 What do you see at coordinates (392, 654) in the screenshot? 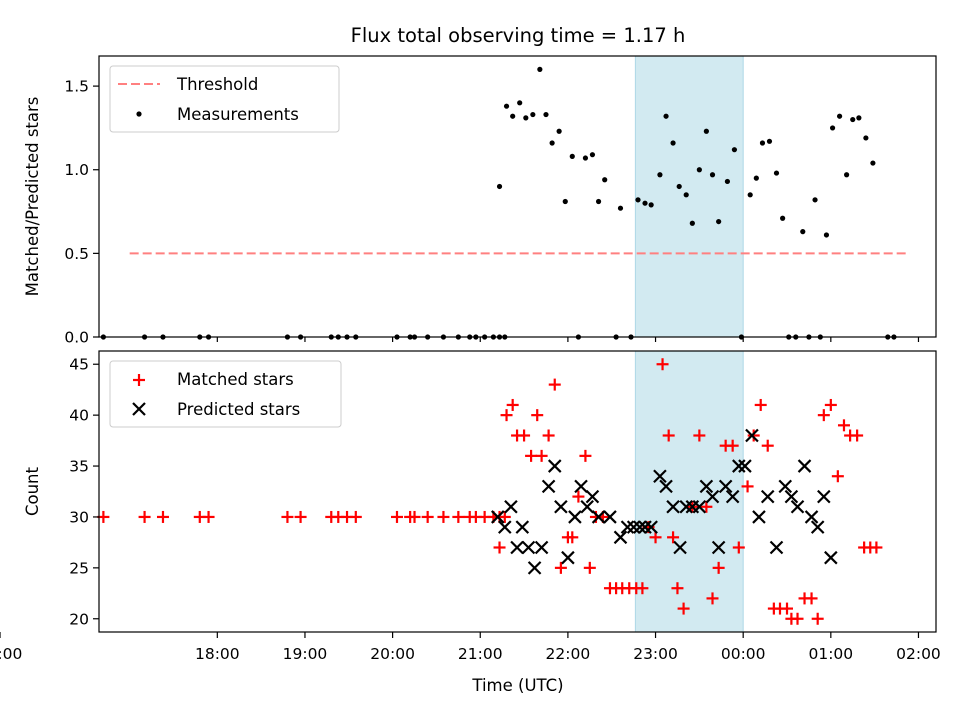
I see `bottom-x-tick-label: 20:00` at bounding box center [392, 654].